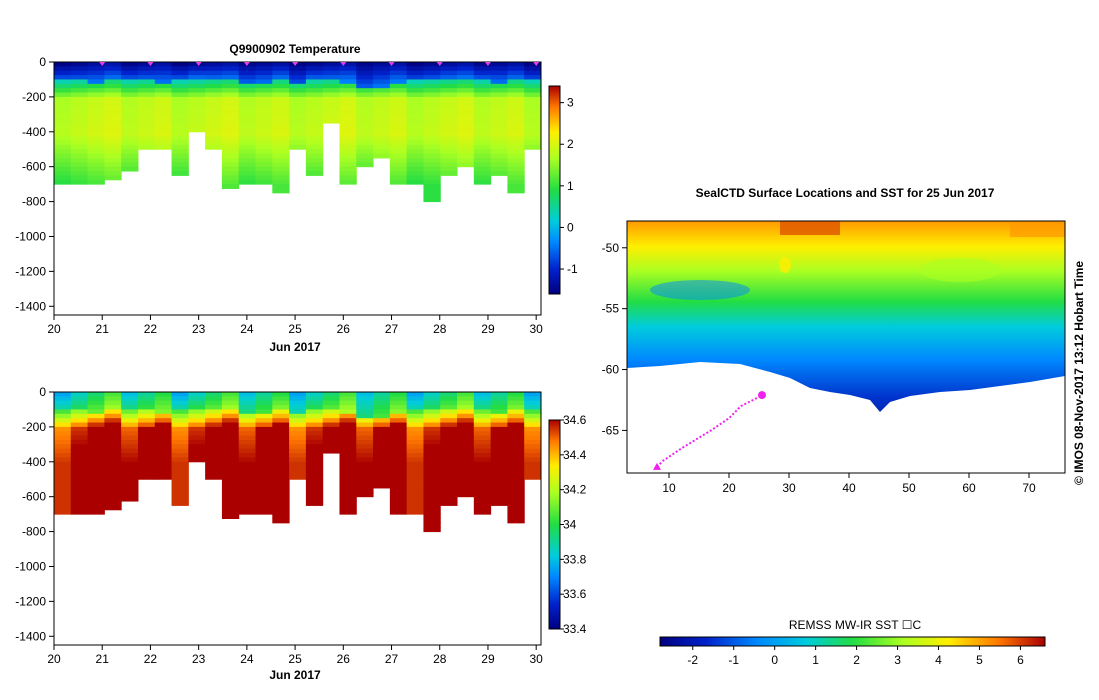 The height and width of the screenshot is (700, 1099). Describe the element at coordinates (344, 329) in the screenshot. I see `x-tick-label: 26` at that location.